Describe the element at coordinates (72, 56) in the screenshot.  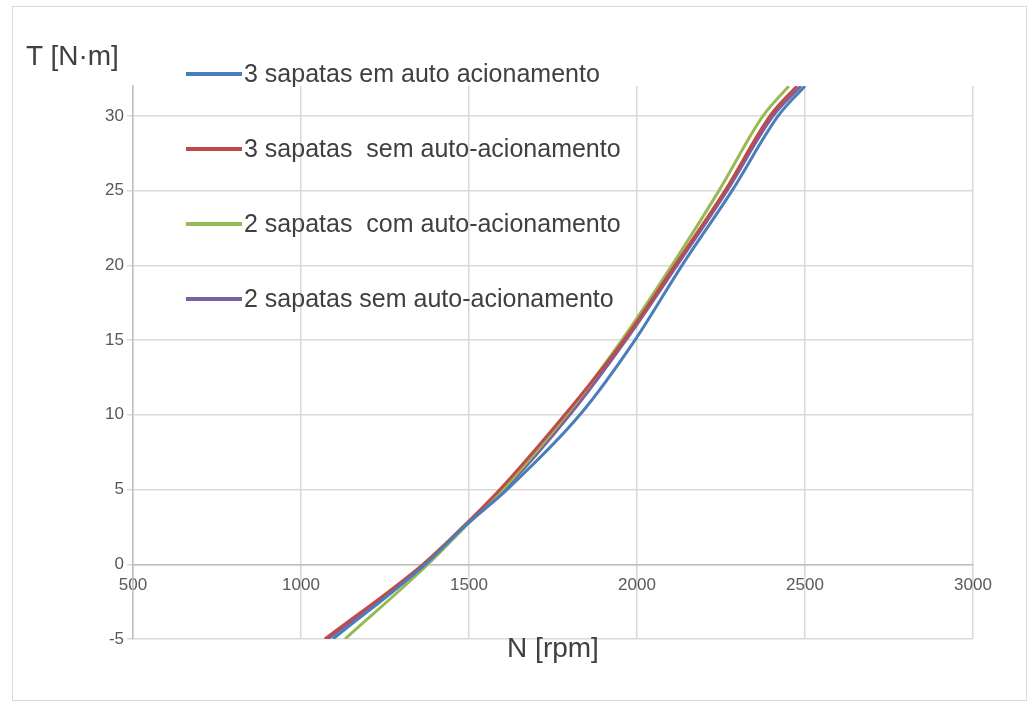
I see `y-axis-title: T [N·m]` at that location.